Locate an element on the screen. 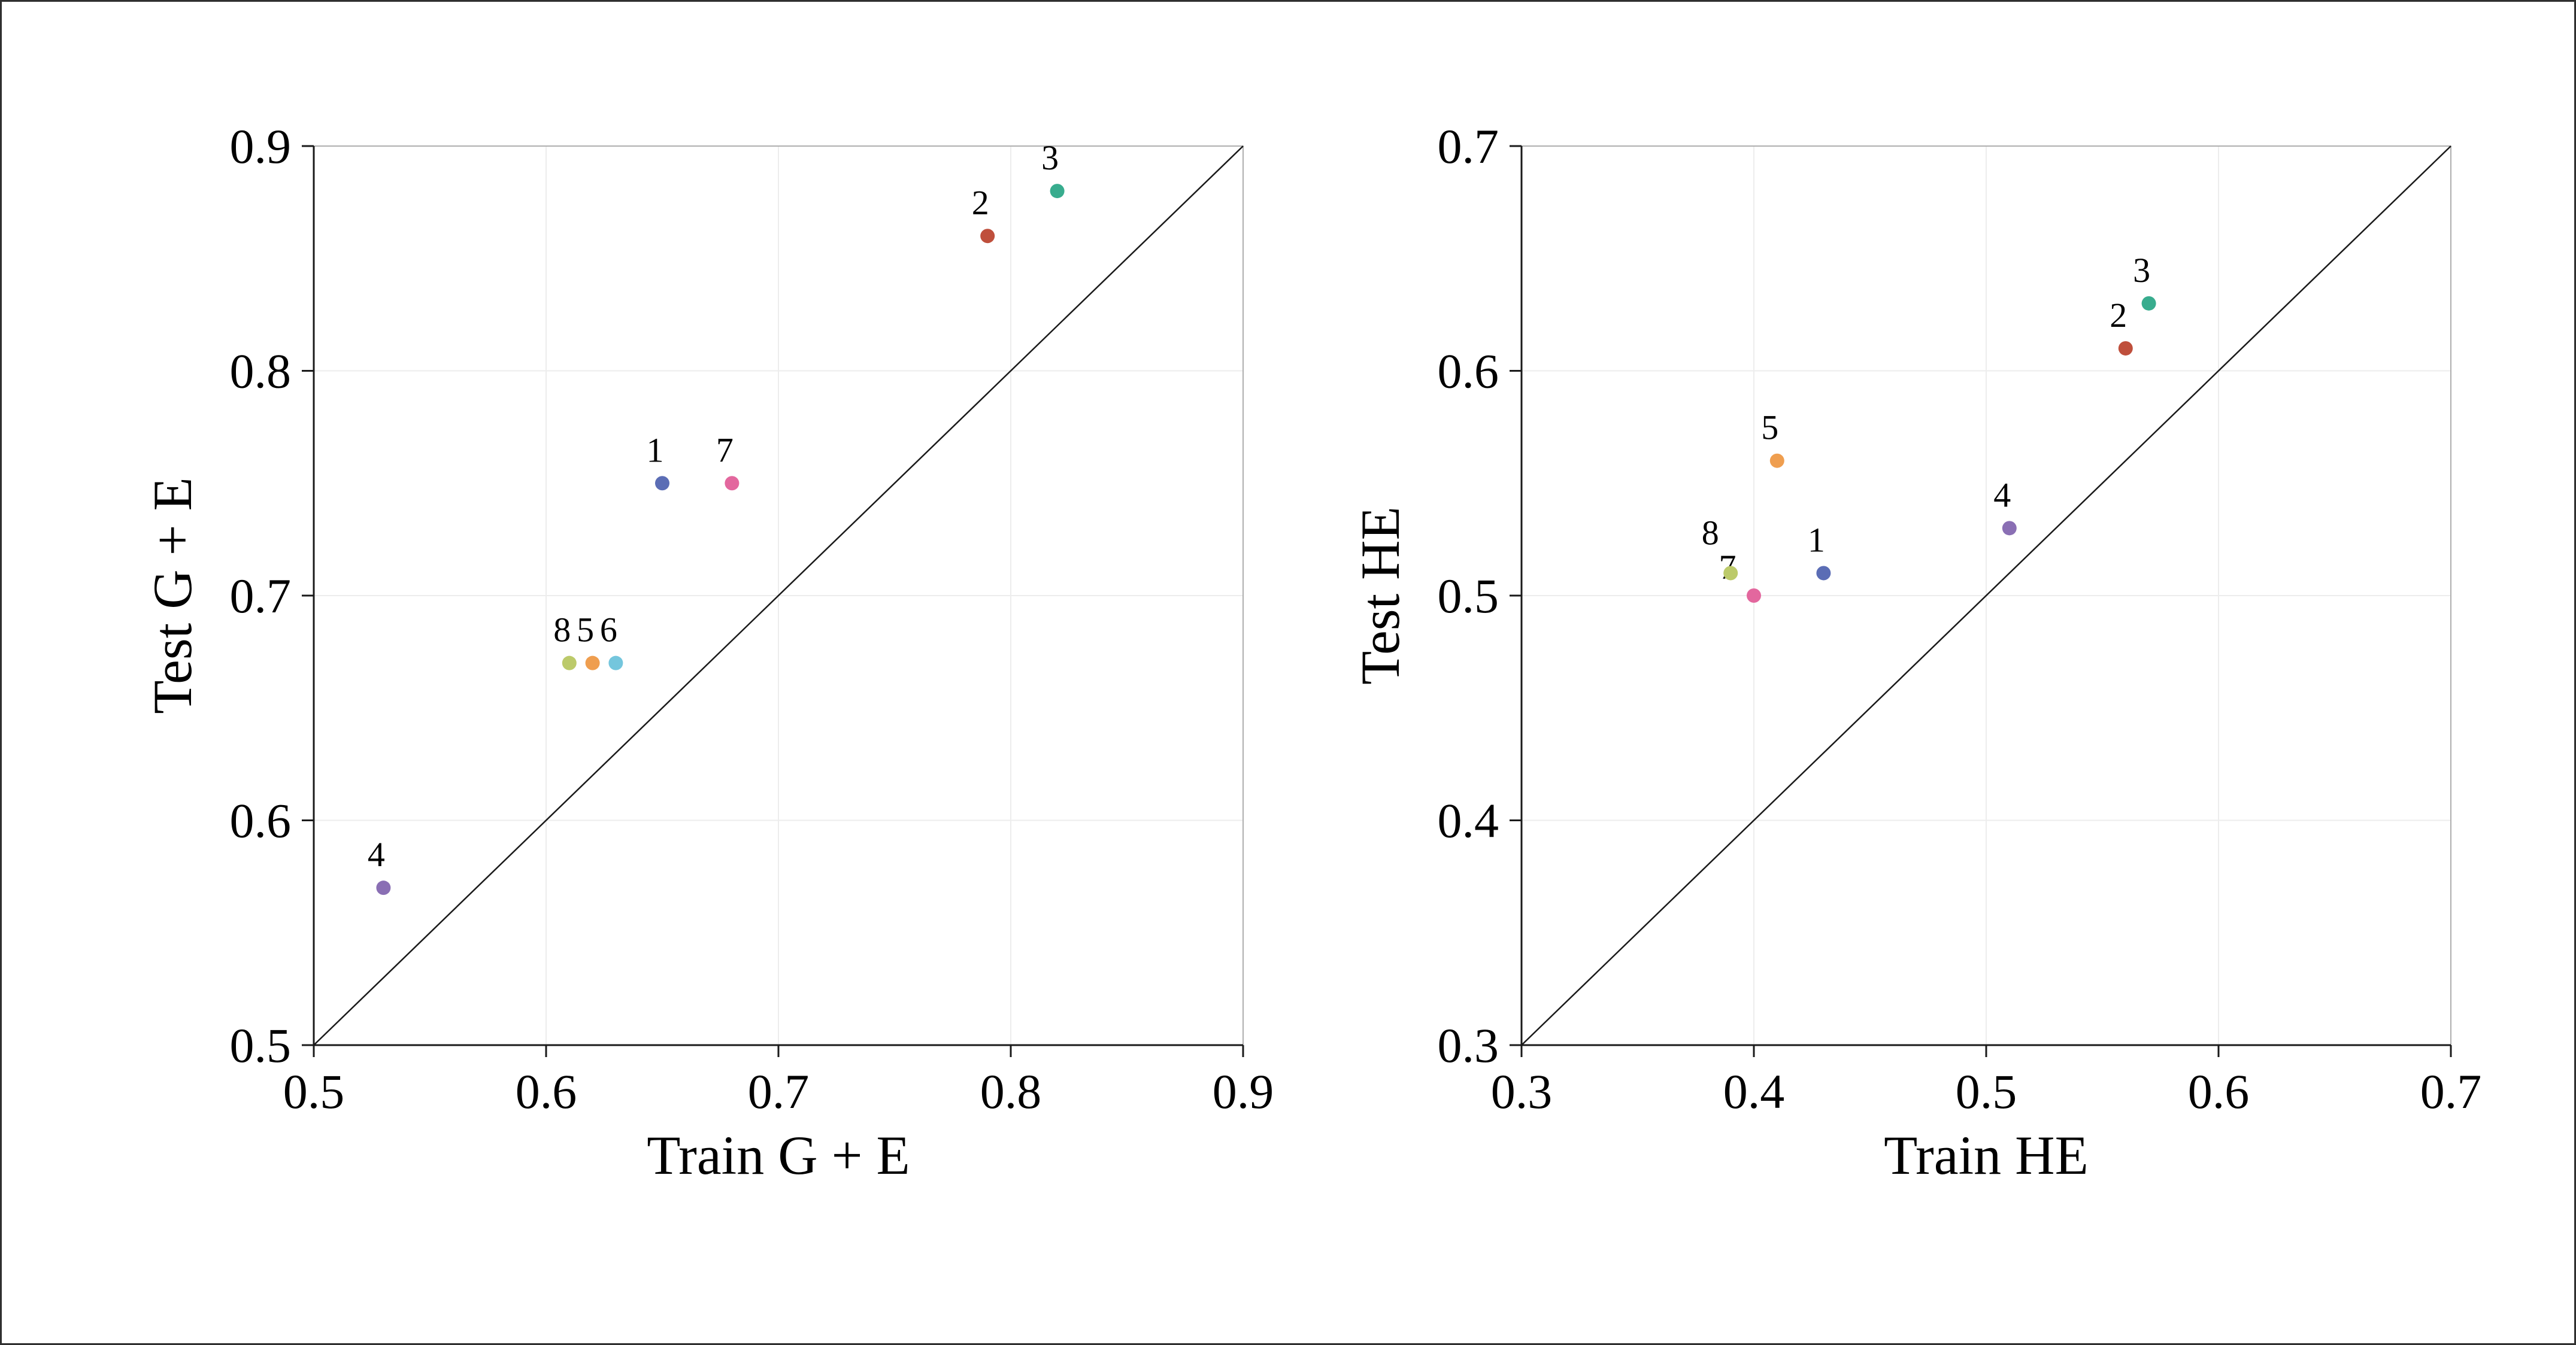 Image resolution: width=2576 pixels, height=1345 pixels. y-tick-label: 0.3 is located at coordinates (1468, 1045).